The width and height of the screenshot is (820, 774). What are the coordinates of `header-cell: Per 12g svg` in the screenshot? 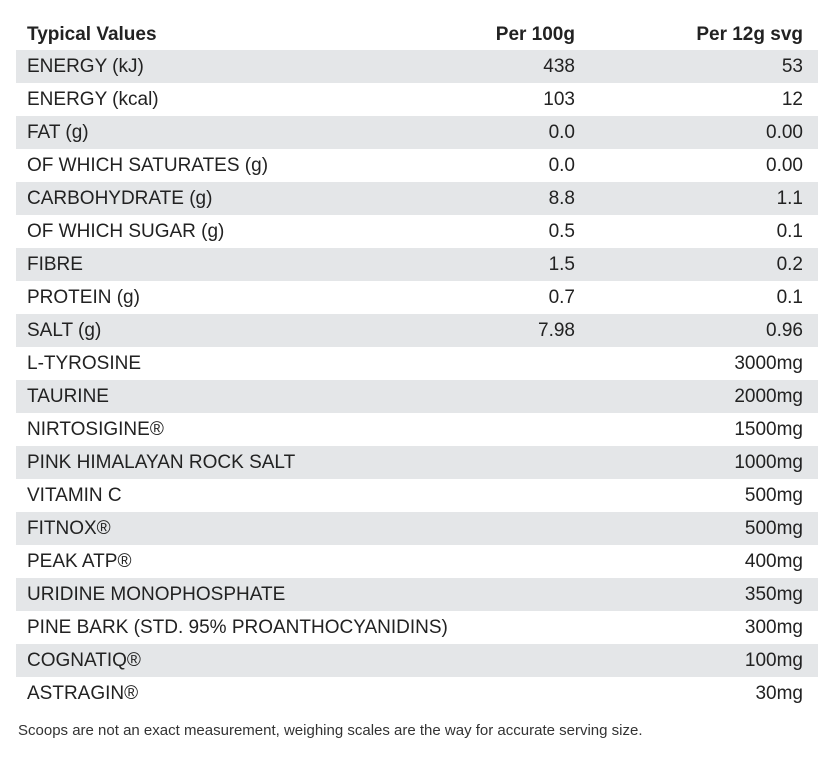 It's located at (749, 34).